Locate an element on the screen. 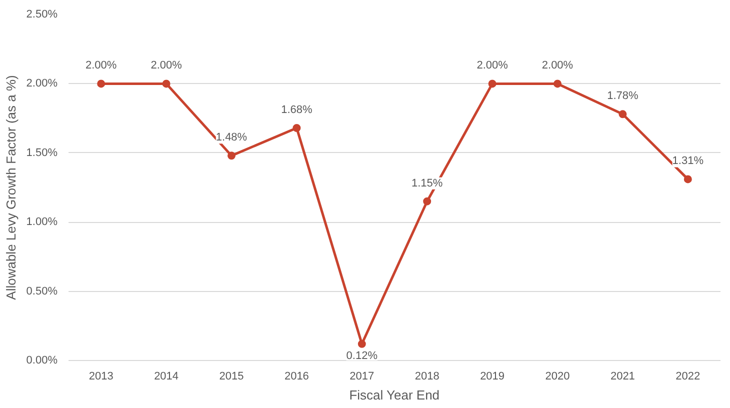  x-tick-label: 2014 is located at coordinates (166, 376).